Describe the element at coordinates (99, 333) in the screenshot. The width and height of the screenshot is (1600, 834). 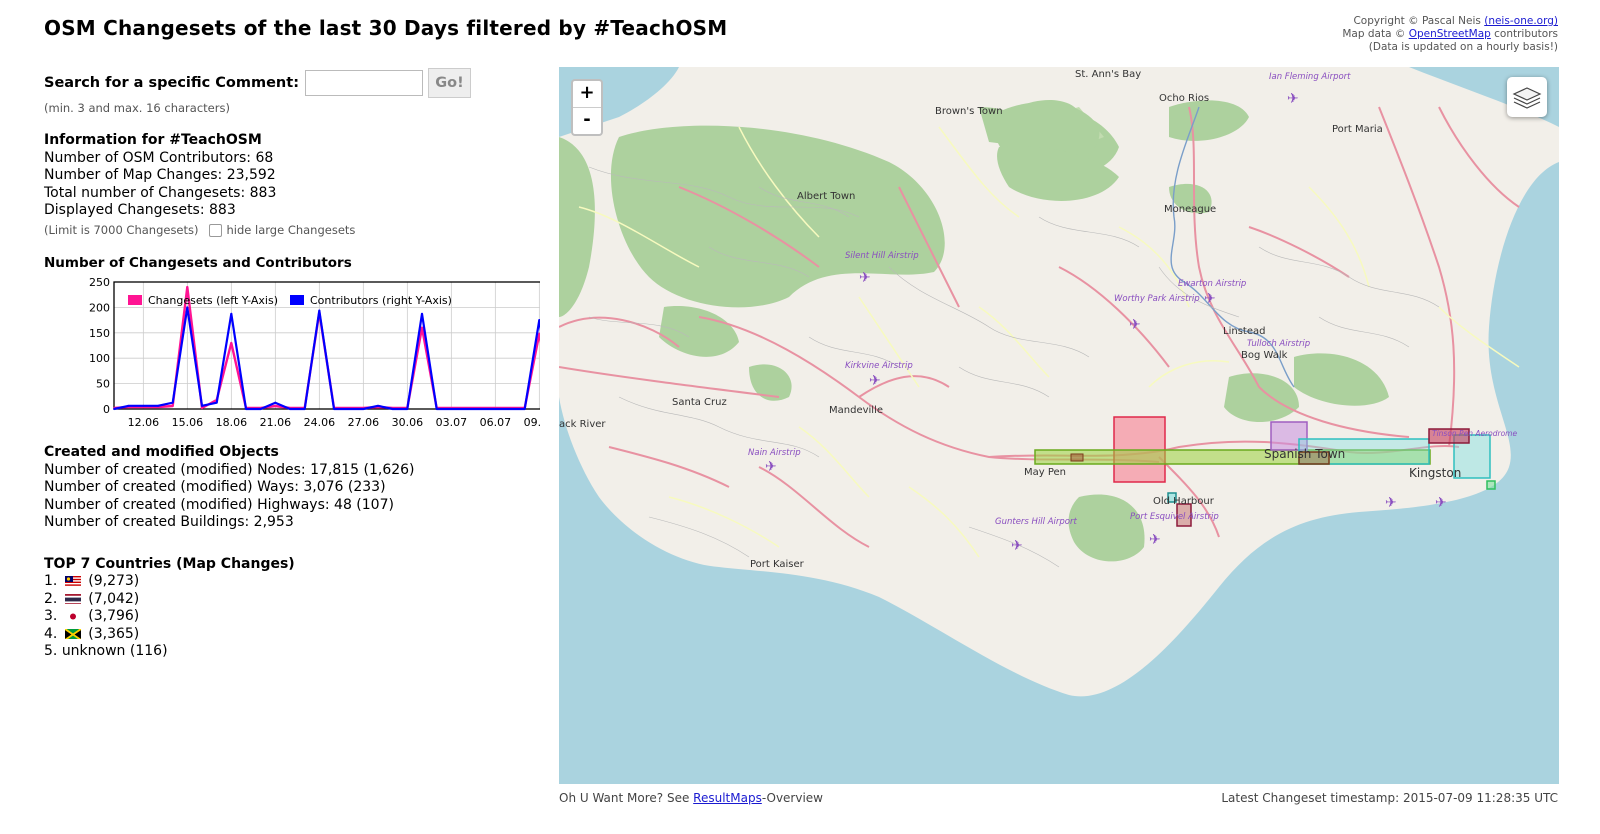
I see `chart-y-tick-label: 150` at that location.